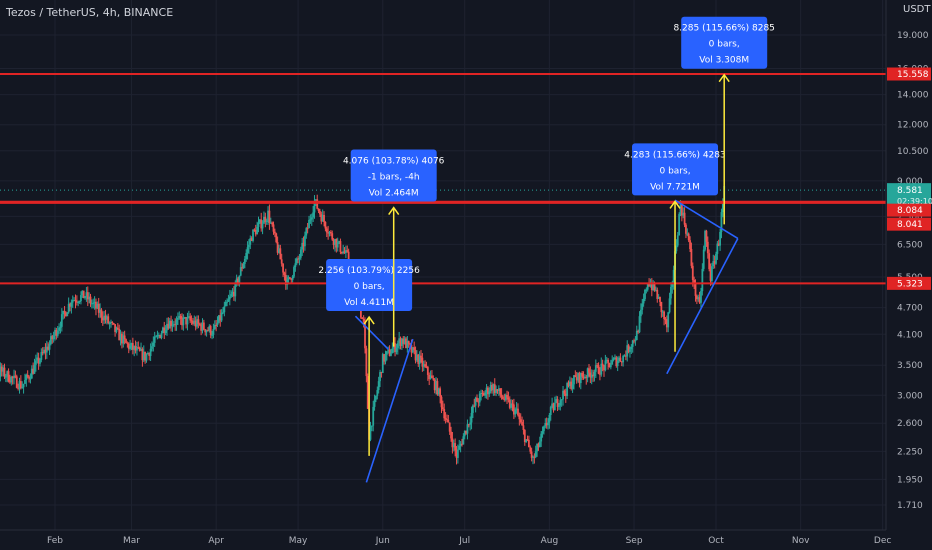 The image size is (932, 550). I want to click on measure-callout-line: 0 bars,, so click(674, 171).